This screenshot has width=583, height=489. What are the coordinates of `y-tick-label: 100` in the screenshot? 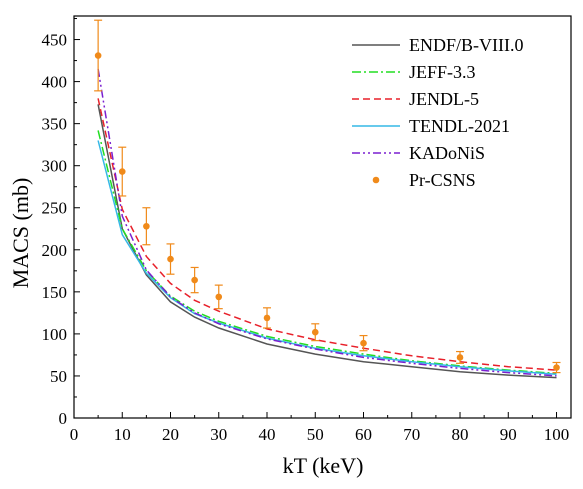 It's located at (55, 334).